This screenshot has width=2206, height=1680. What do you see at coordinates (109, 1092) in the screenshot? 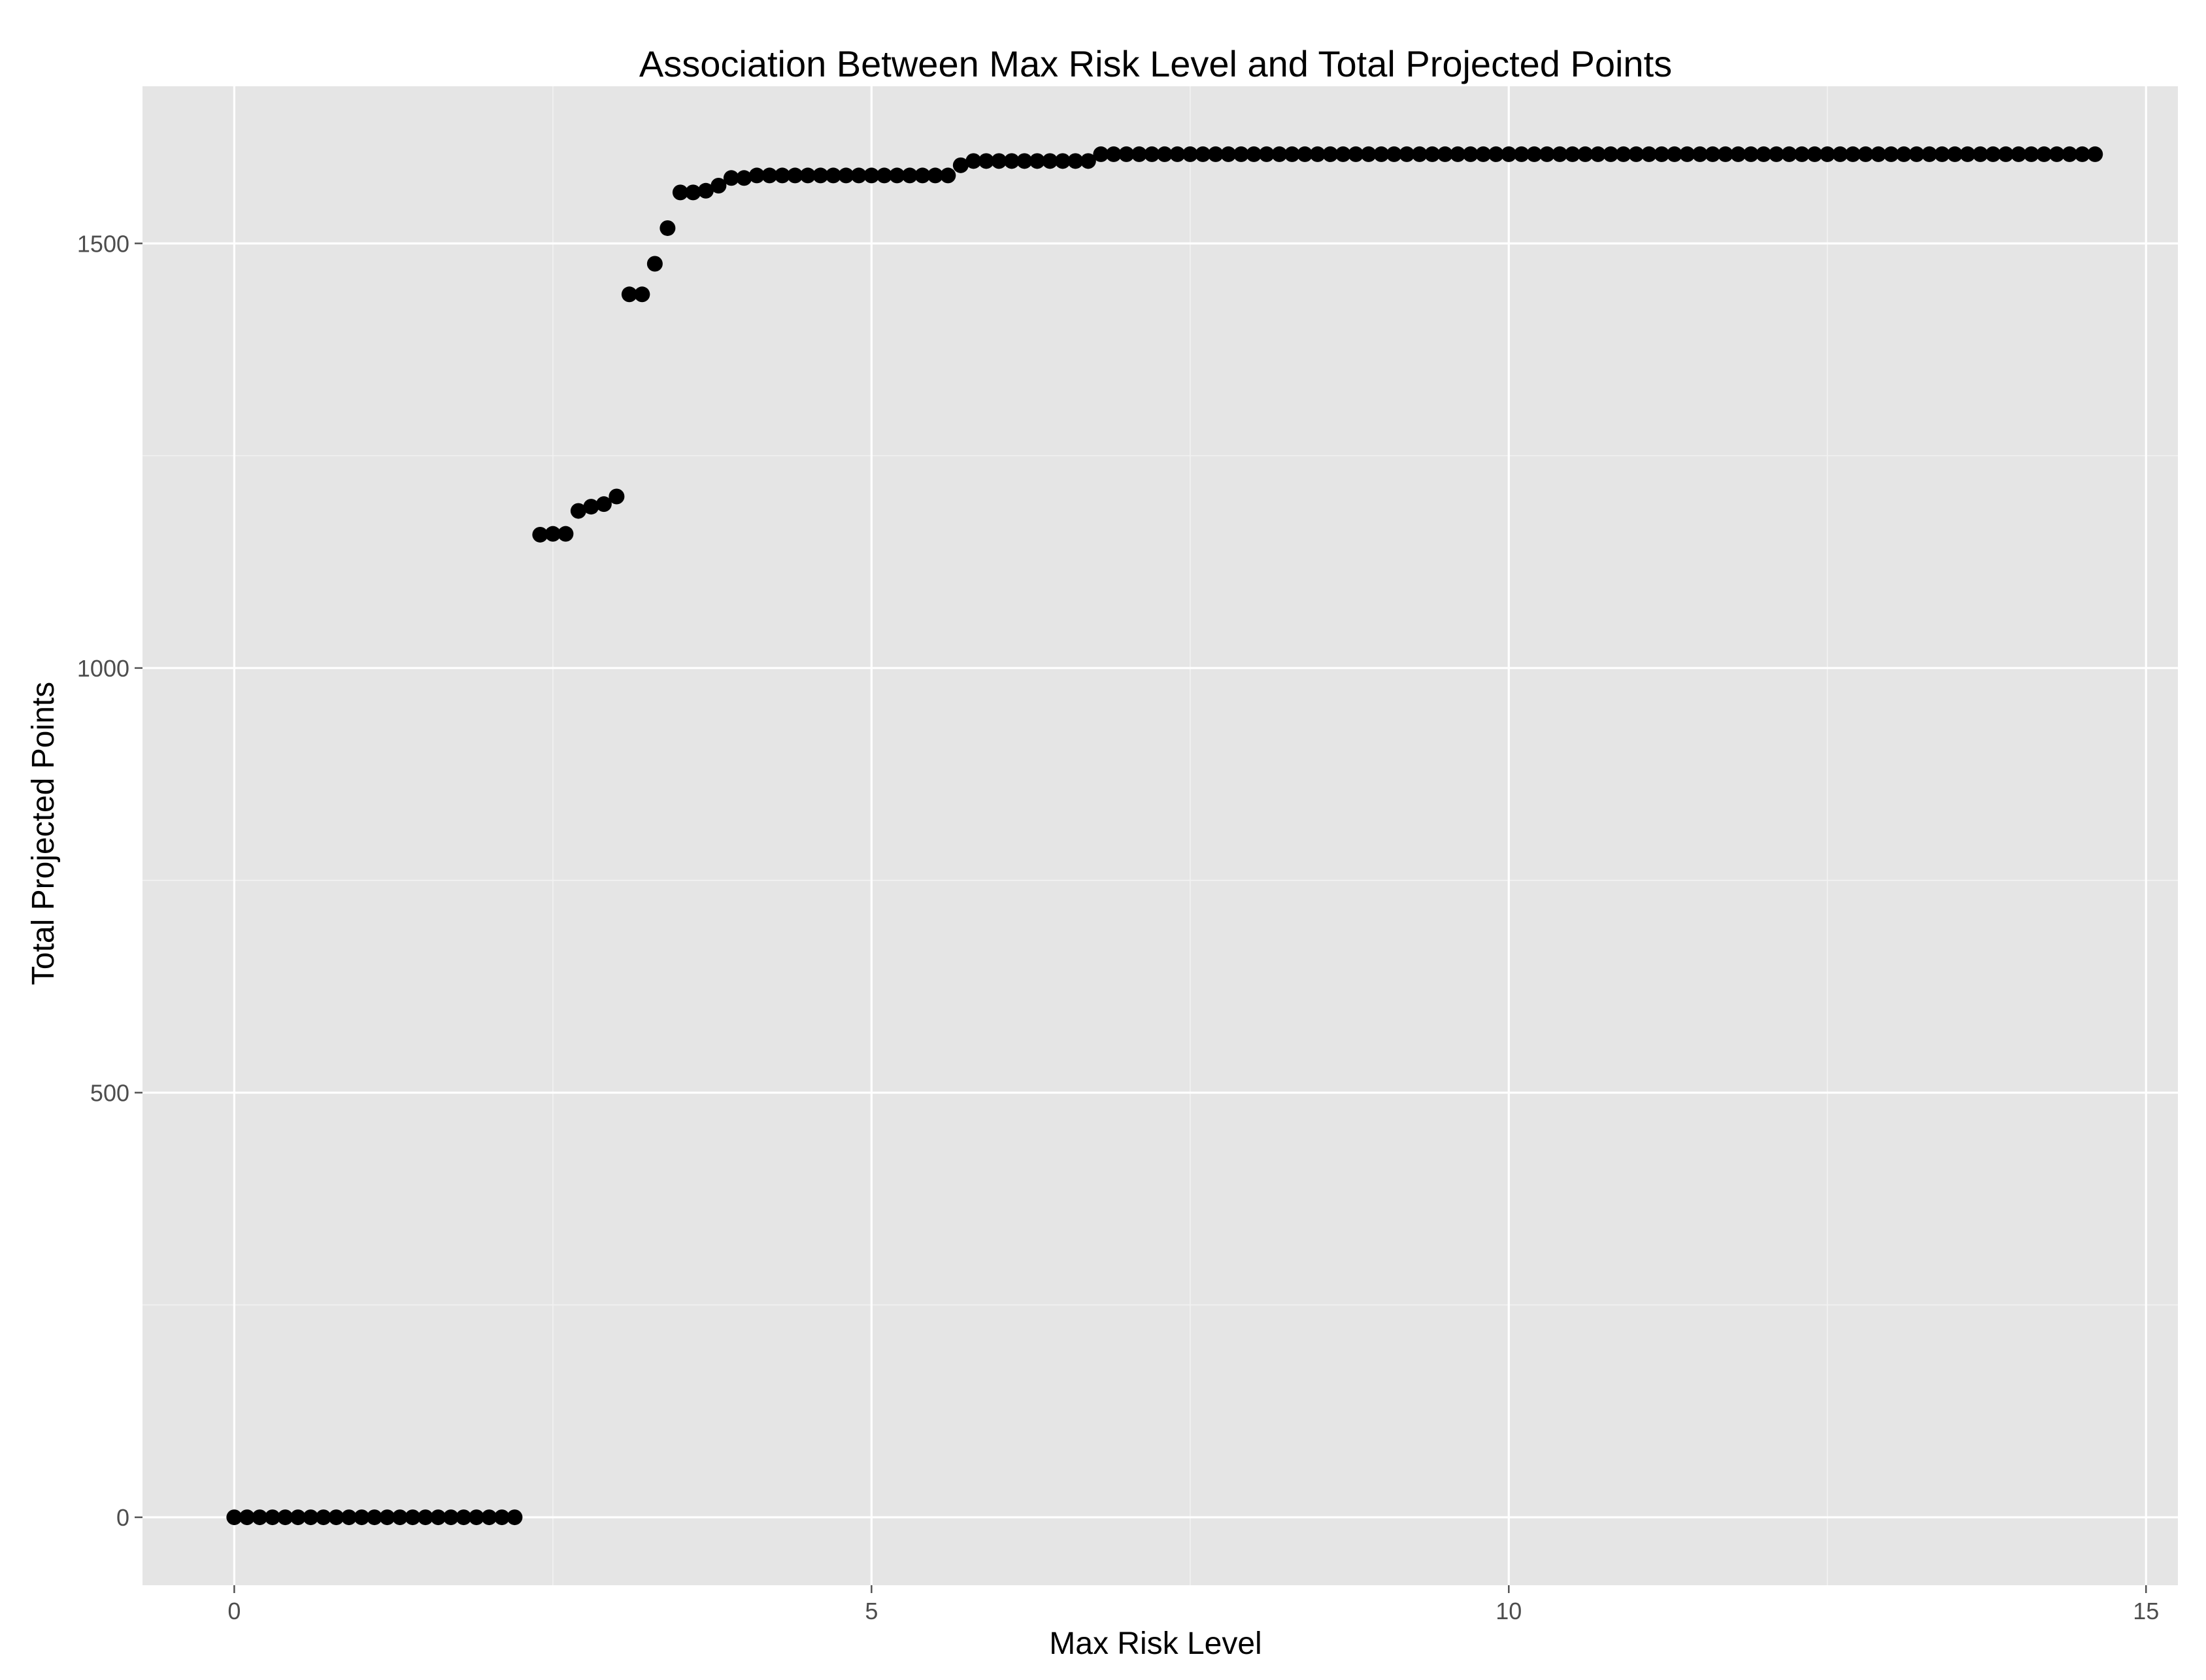
I see `y-tick-label: 500` at bounding box center [109, 1092].